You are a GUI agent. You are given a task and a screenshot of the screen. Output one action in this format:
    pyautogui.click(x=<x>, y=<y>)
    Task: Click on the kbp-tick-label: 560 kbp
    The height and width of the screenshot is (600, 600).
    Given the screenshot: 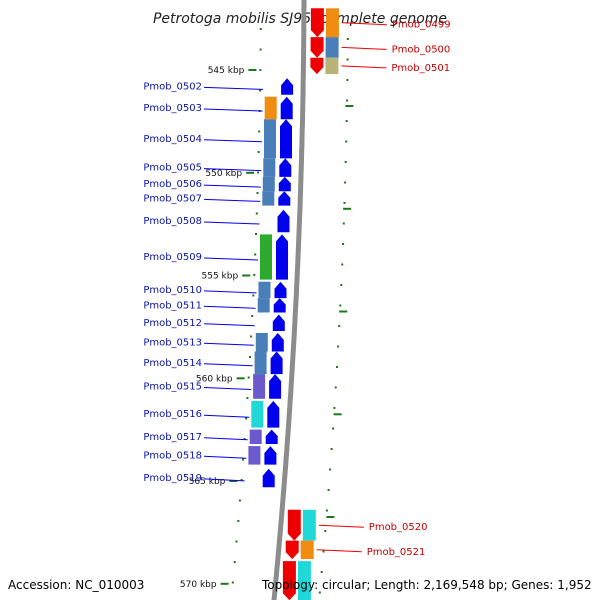 What is the action you would take?
    pyautogui.click(x=214, y=379)
    